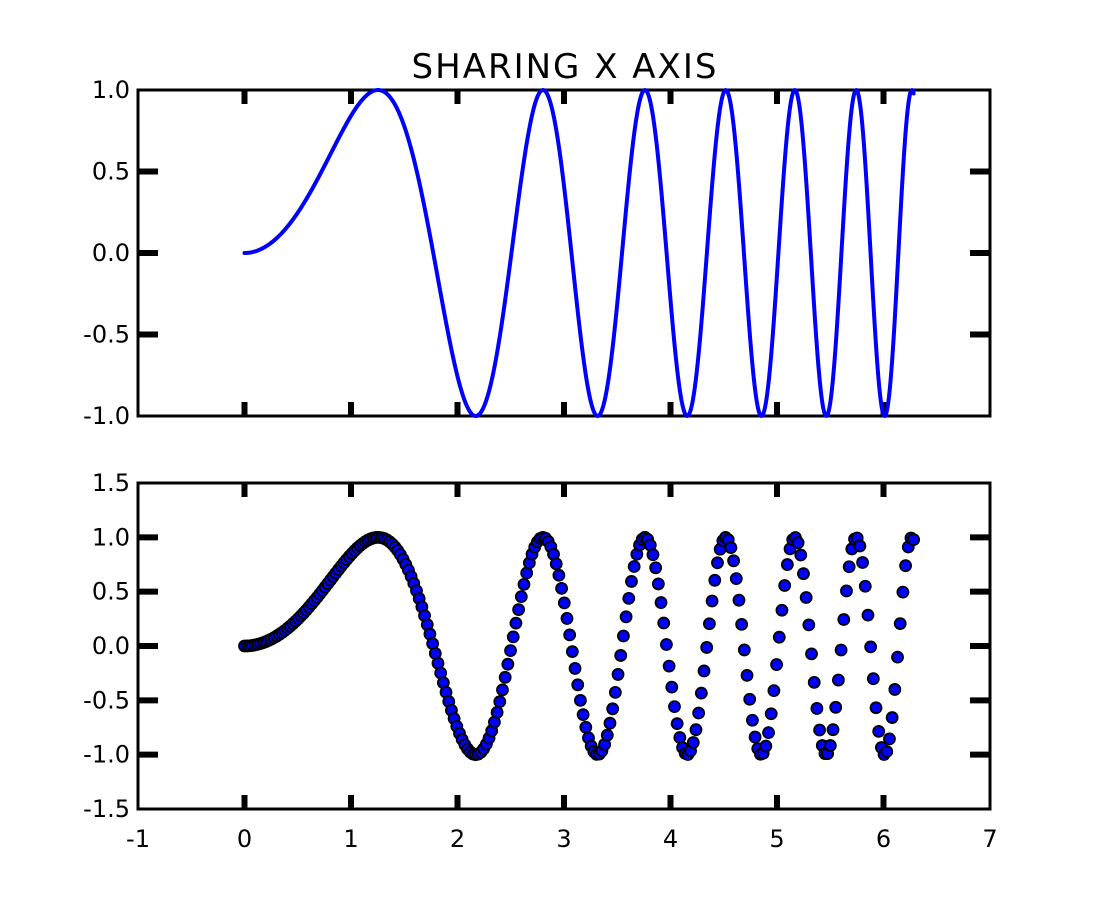 This screenshot has width=1100, height=900. Describe the element at coordinates (989, 839) in the screenshot. I see `bottom-xtick-label: 7` at that location.